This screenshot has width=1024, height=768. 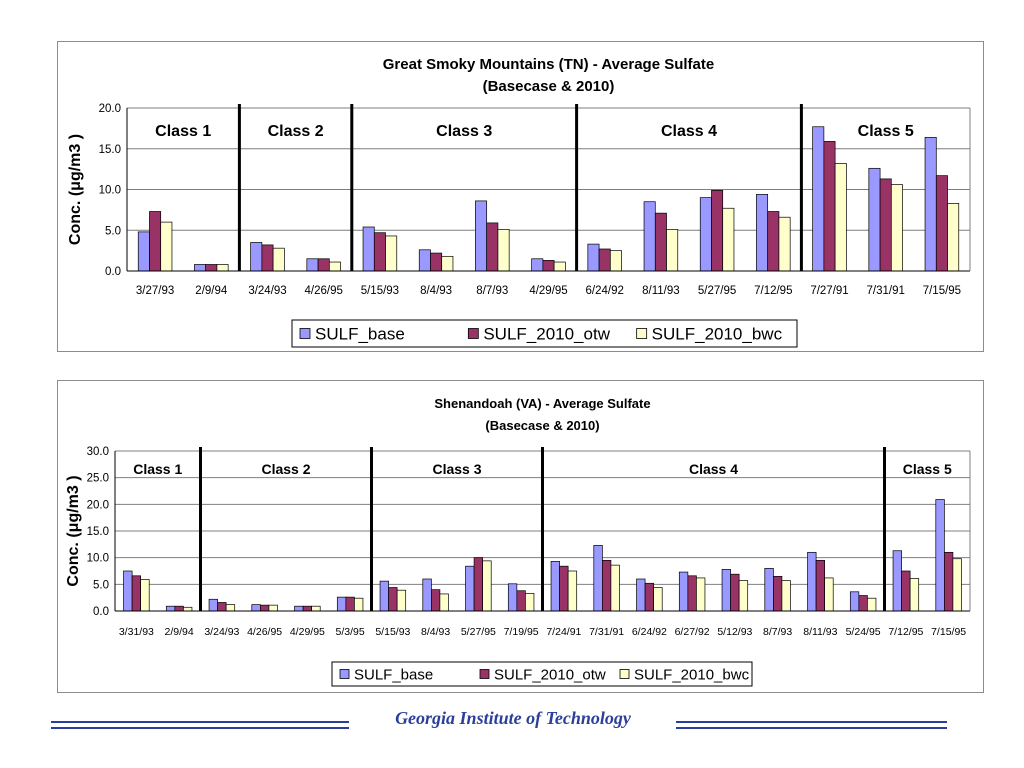 What do you see at coordinates (829, 291) in the screenshot?
I see `x-category-label: 7/27/91` at bounding box center [829, 291].